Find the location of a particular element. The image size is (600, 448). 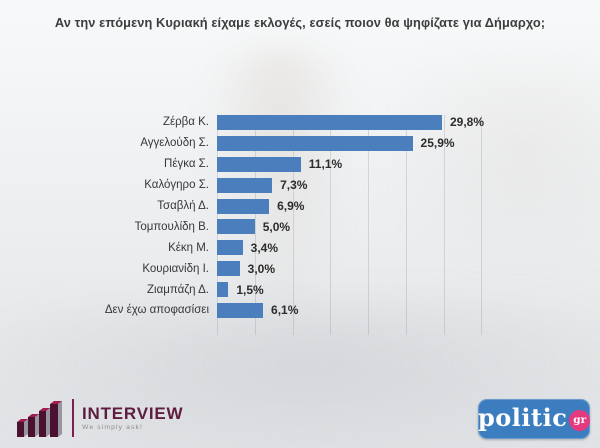

logo-divider is located at coordinates (73, 418).